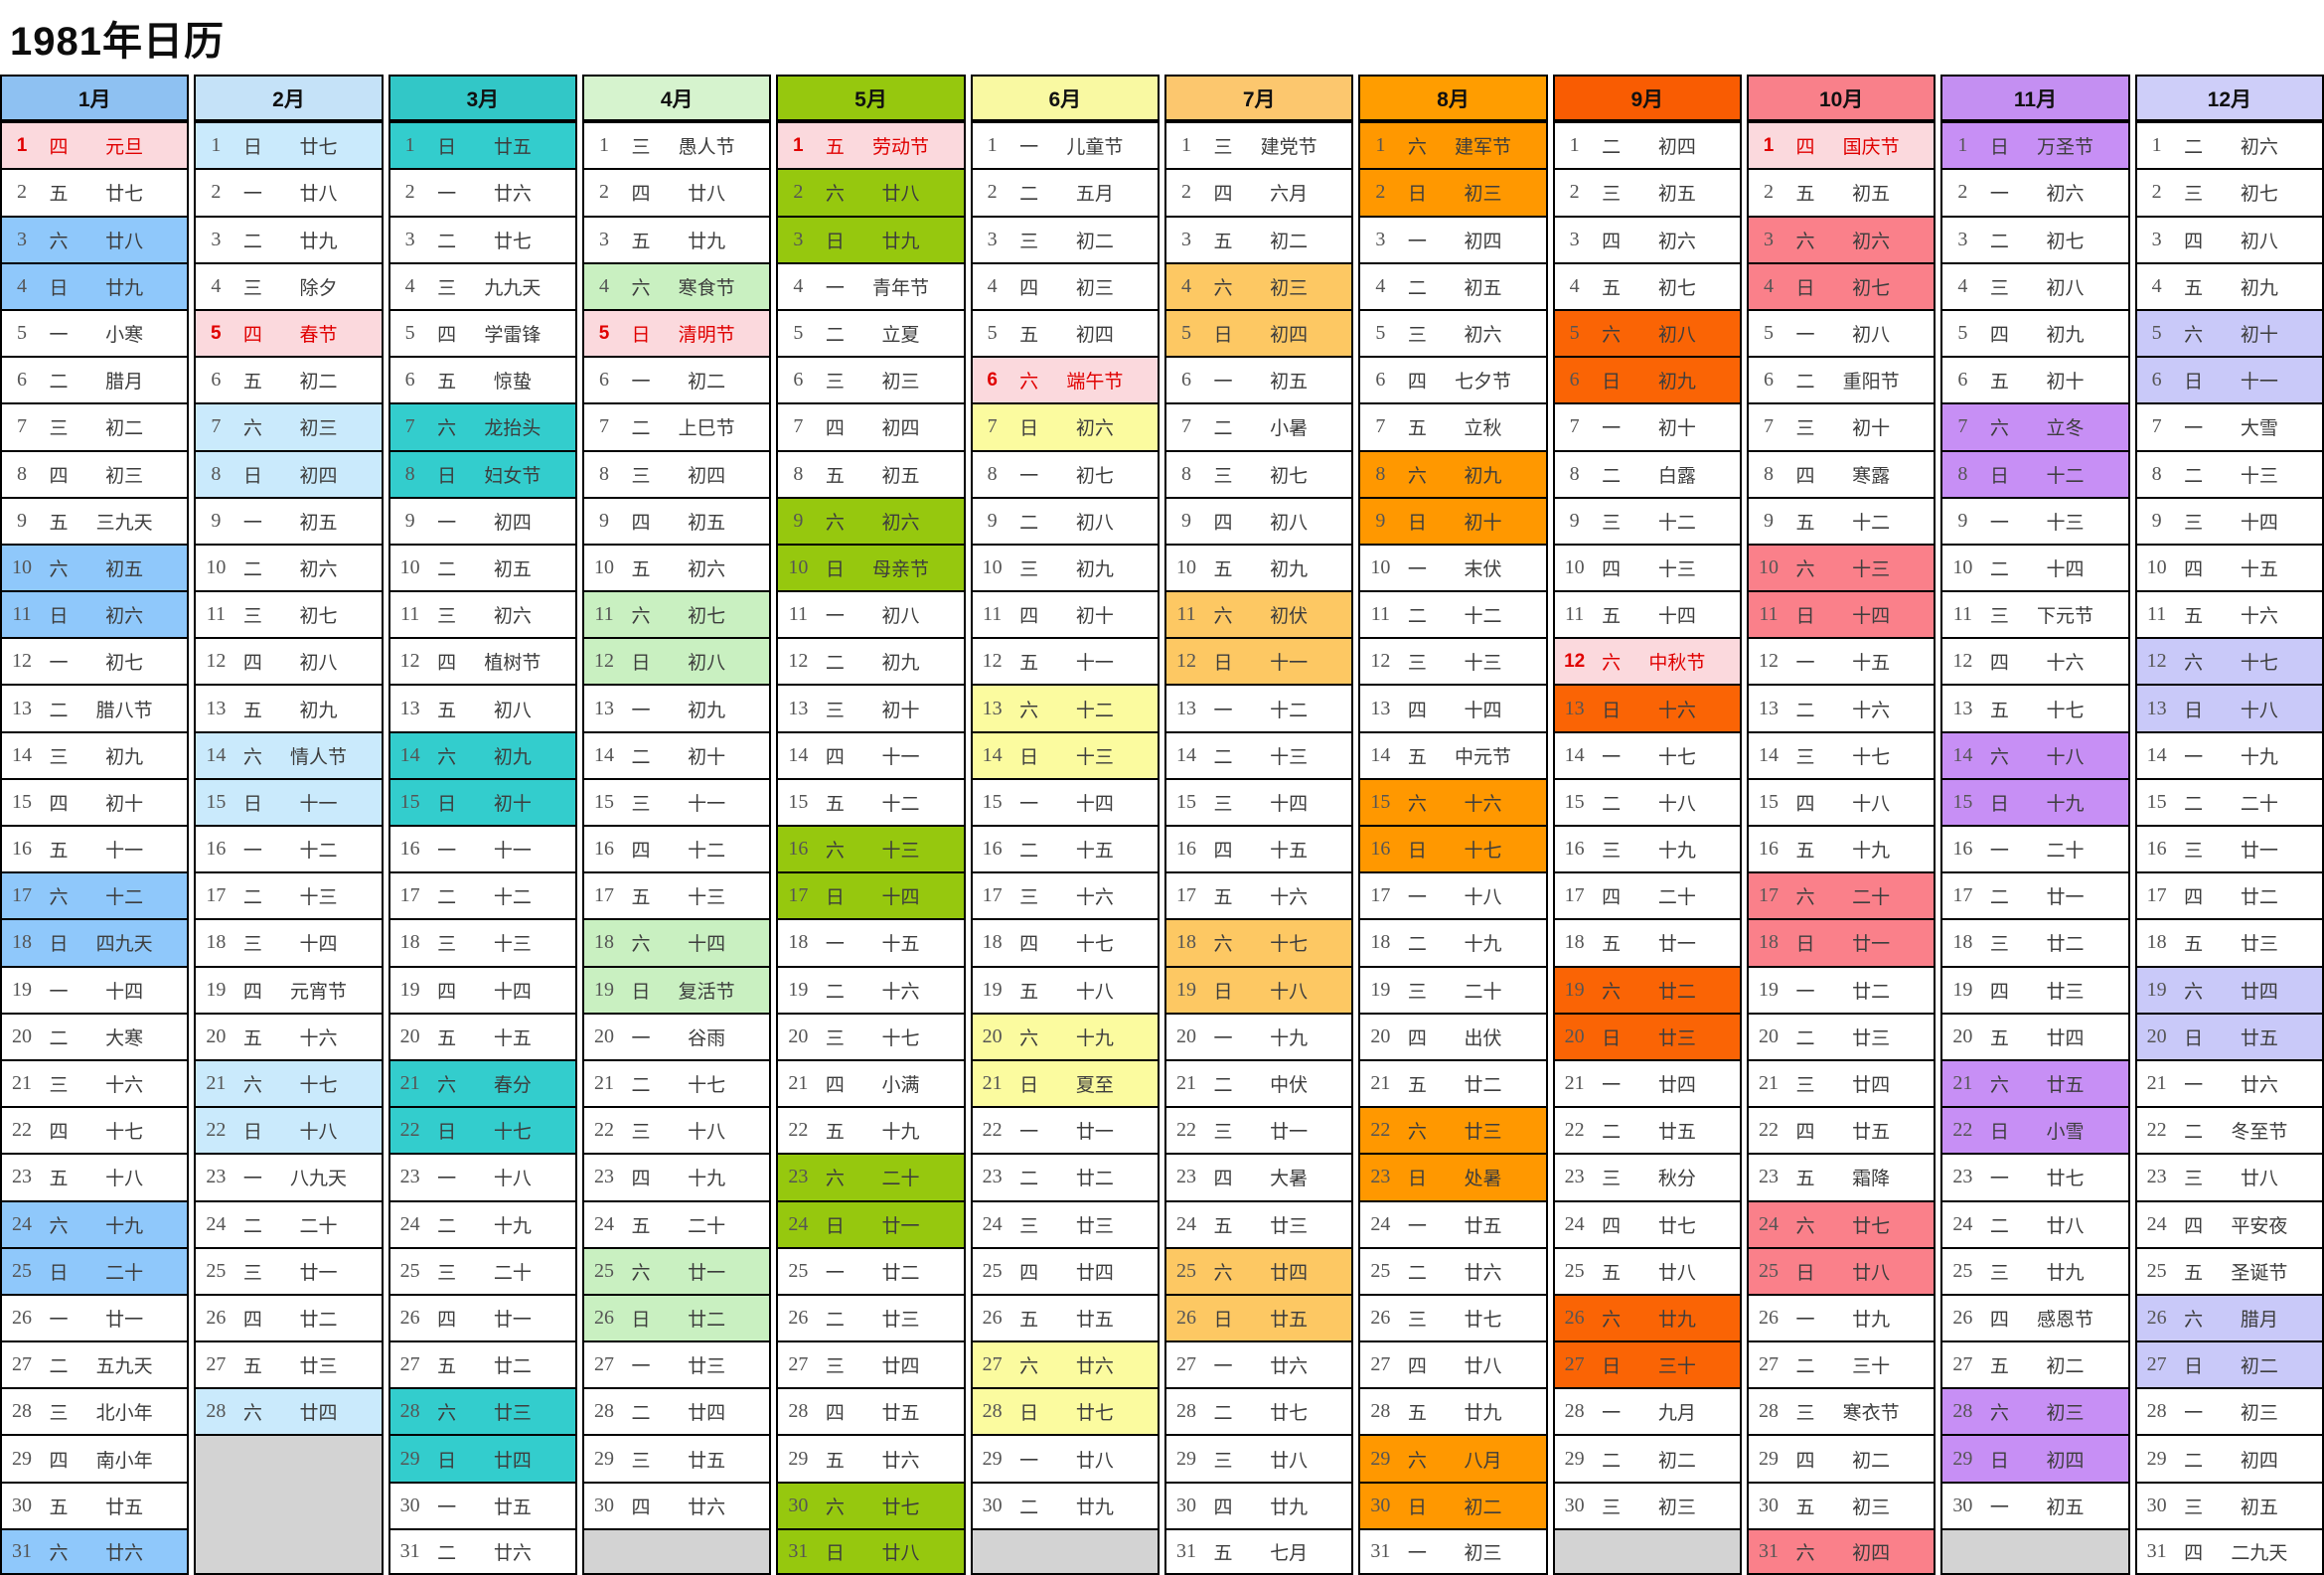 Image resolution: width=2324 pixels, height=1575 pixels. What do you see at coordinates (1258, 801) in the screenshot?
I see `day-cell: 15 三 十四` at bounding box center [1258, 801].